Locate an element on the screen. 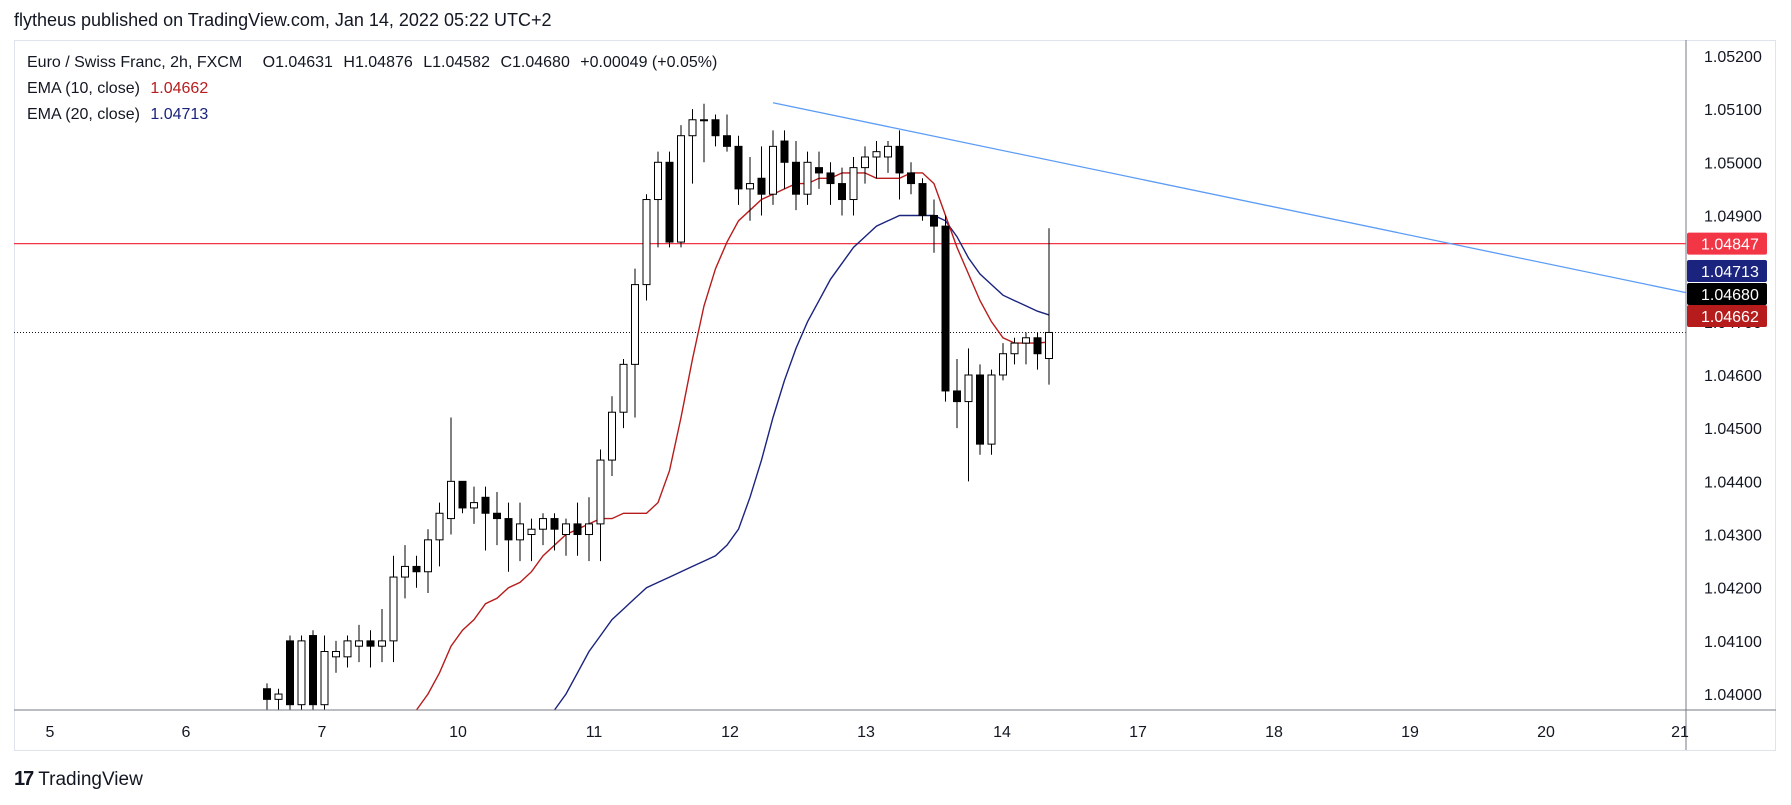  y-tick-label: 1.04300 is located at coordinates (1733, 536).